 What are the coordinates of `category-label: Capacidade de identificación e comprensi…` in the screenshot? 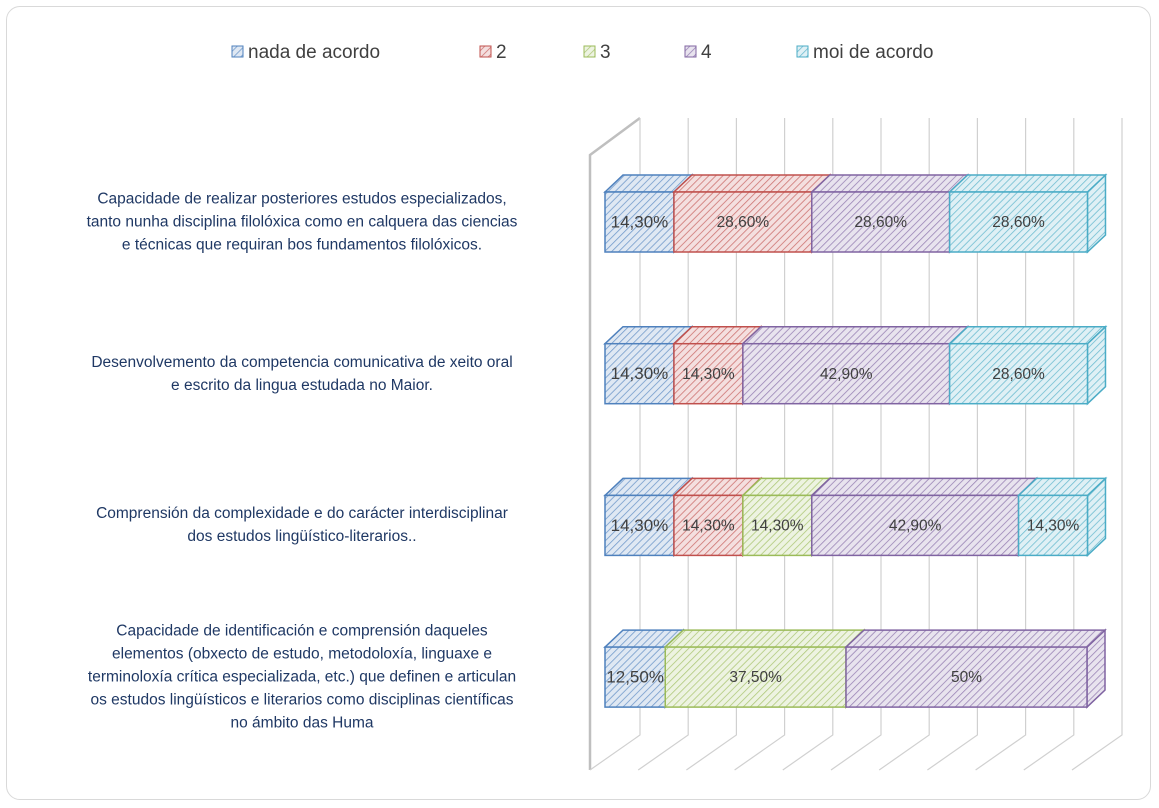 It's located at (302, 677).